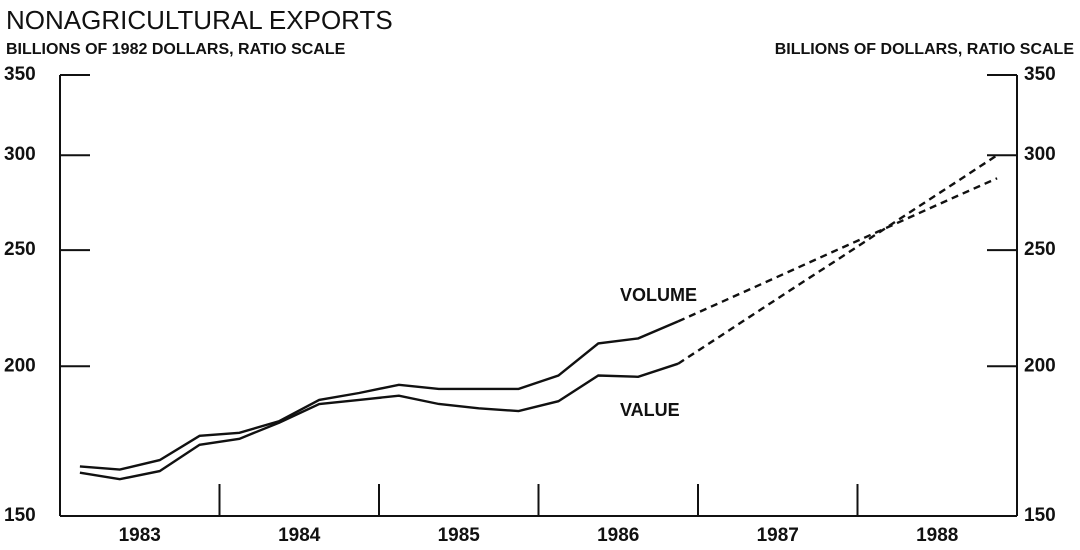 The image size is (1080, 550). What do you see at coordinates (1040, 249) in the screenshot?
I see `y2-tick-label: 250` at bounding box center [1040, 249].